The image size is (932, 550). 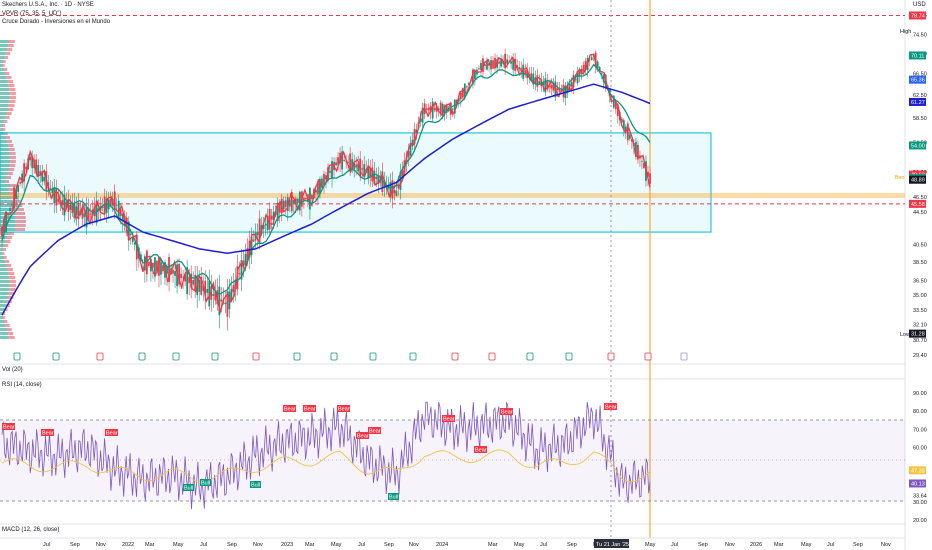 I want to click on price-tick-label: 58.50, so click(x=920, y=119).